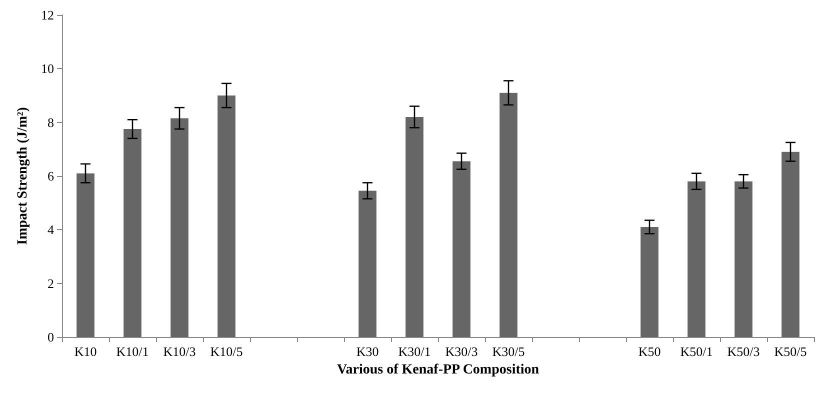 The image size is (832, 408). Describe the element at coordinates (51, 176) in the screenshot. I see `y-tick-label: 6` at that location.